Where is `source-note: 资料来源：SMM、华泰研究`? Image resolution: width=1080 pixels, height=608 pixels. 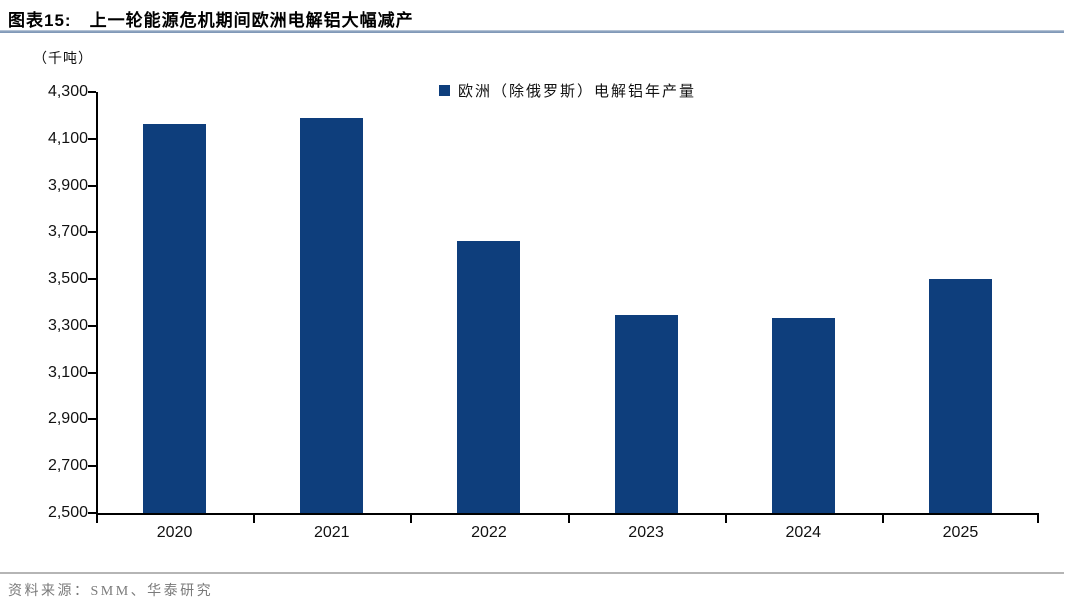 source-note: 资料来源：SMM、华泰研究 is located at coordinates (111, 591).